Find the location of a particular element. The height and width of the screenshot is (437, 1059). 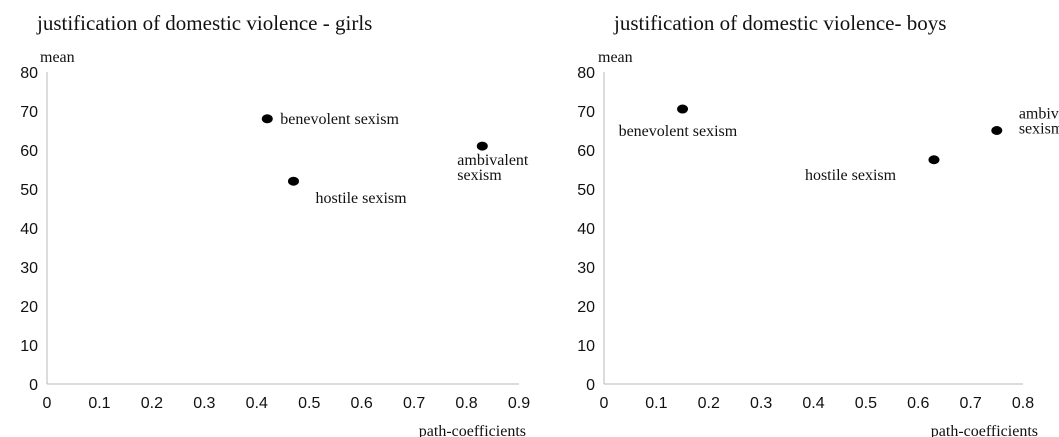

chart-title: justification of domestic violence- boys is located at coordinates (779, 23).